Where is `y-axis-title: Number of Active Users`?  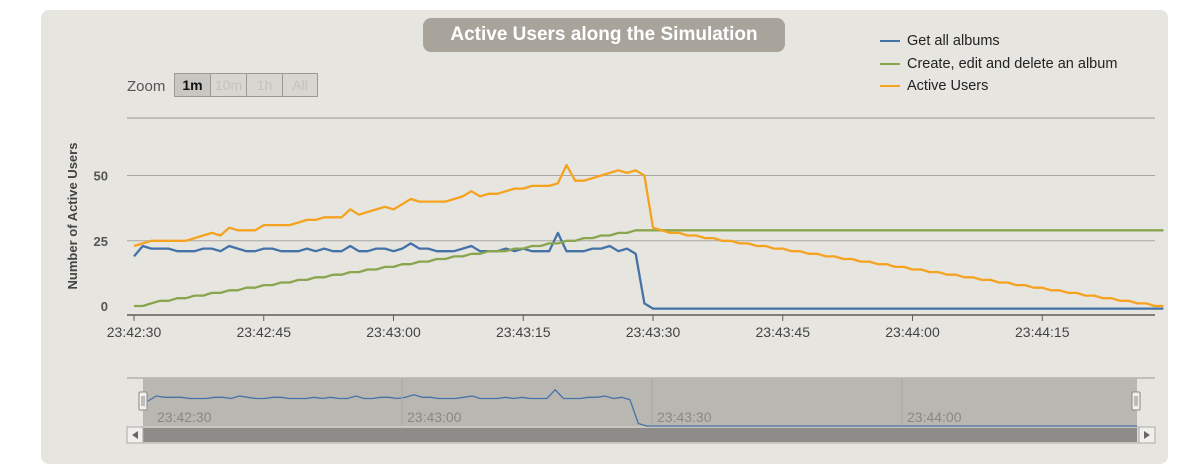 y-axis-title: Number of Active Users is located at coordinates (72, 216).